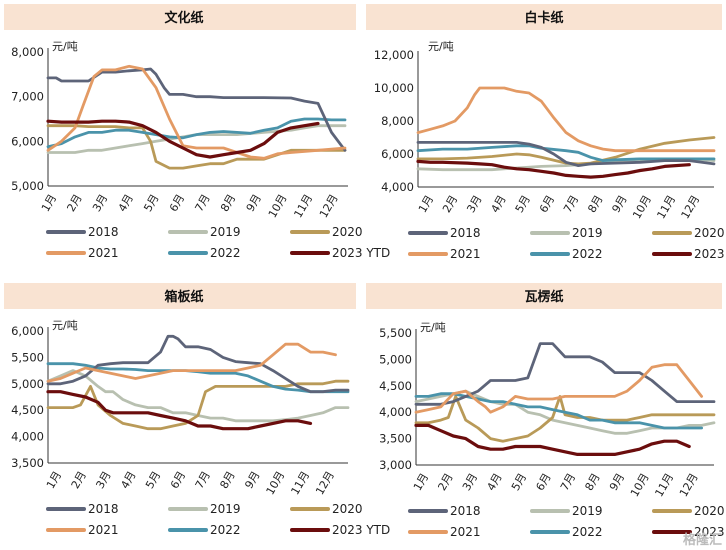 The height and width of the screenshot is (550, 726). What do you see at coordinates (183, 297) in the screenshot?
I see `chart-title: 箱板纸` at bounding box center [183, 297].